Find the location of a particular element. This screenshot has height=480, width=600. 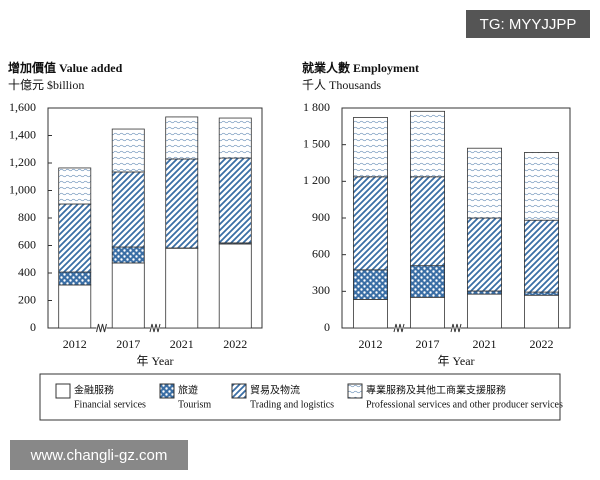

y-tick-label: 400 is located at coordinates (27, 272).